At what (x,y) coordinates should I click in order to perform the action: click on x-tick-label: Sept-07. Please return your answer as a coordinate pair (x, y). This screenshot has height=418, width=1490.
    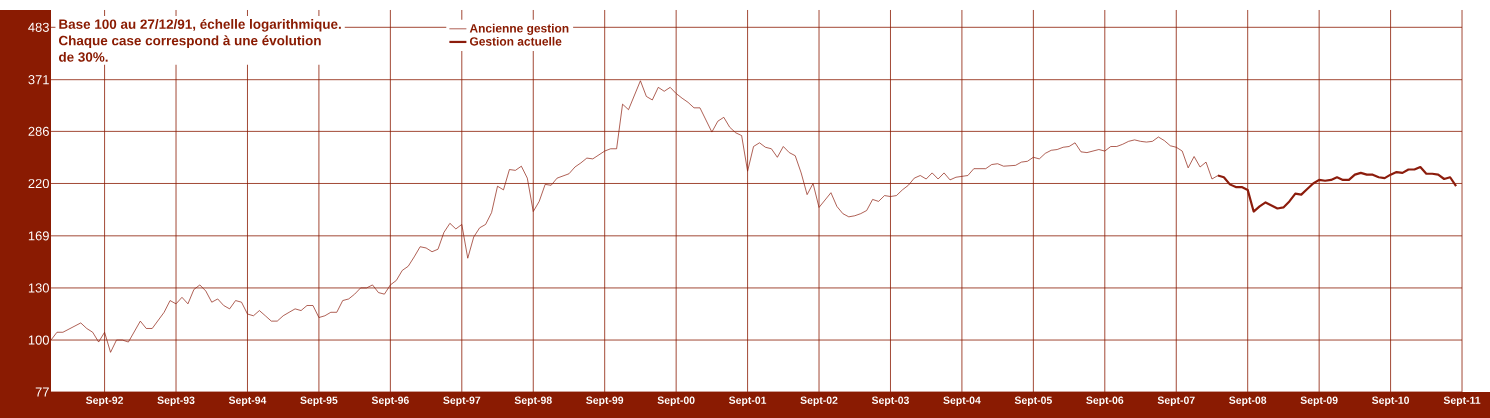
    Looking at the image, I should click on (1176, 401).